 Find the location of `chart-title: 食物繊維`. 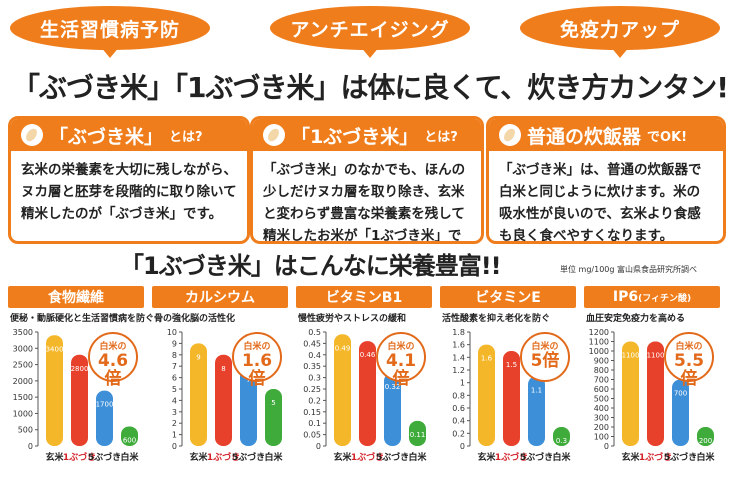

chart-title: 食物繊維 is located at coordinates (76, 297).